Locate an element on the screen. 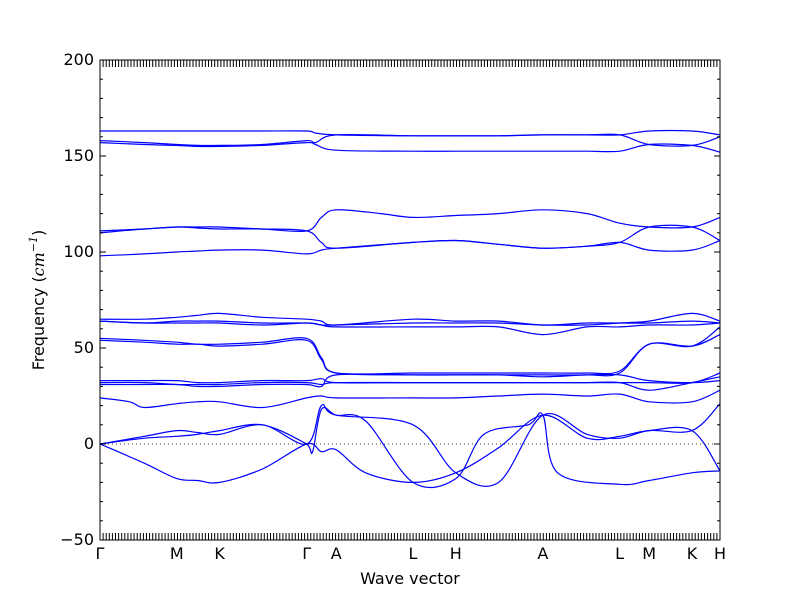  x-axis-title: Wave vector is located at coordinates (410, 578).